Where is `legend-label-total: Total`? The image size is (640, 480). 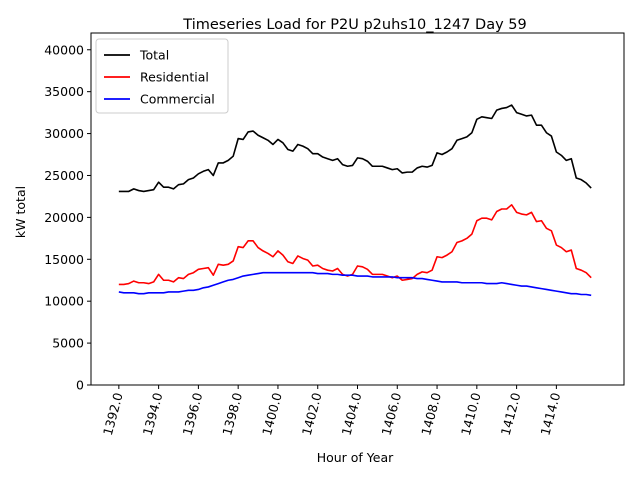 legend-label-total: Total is located at coordinates (154, 55).